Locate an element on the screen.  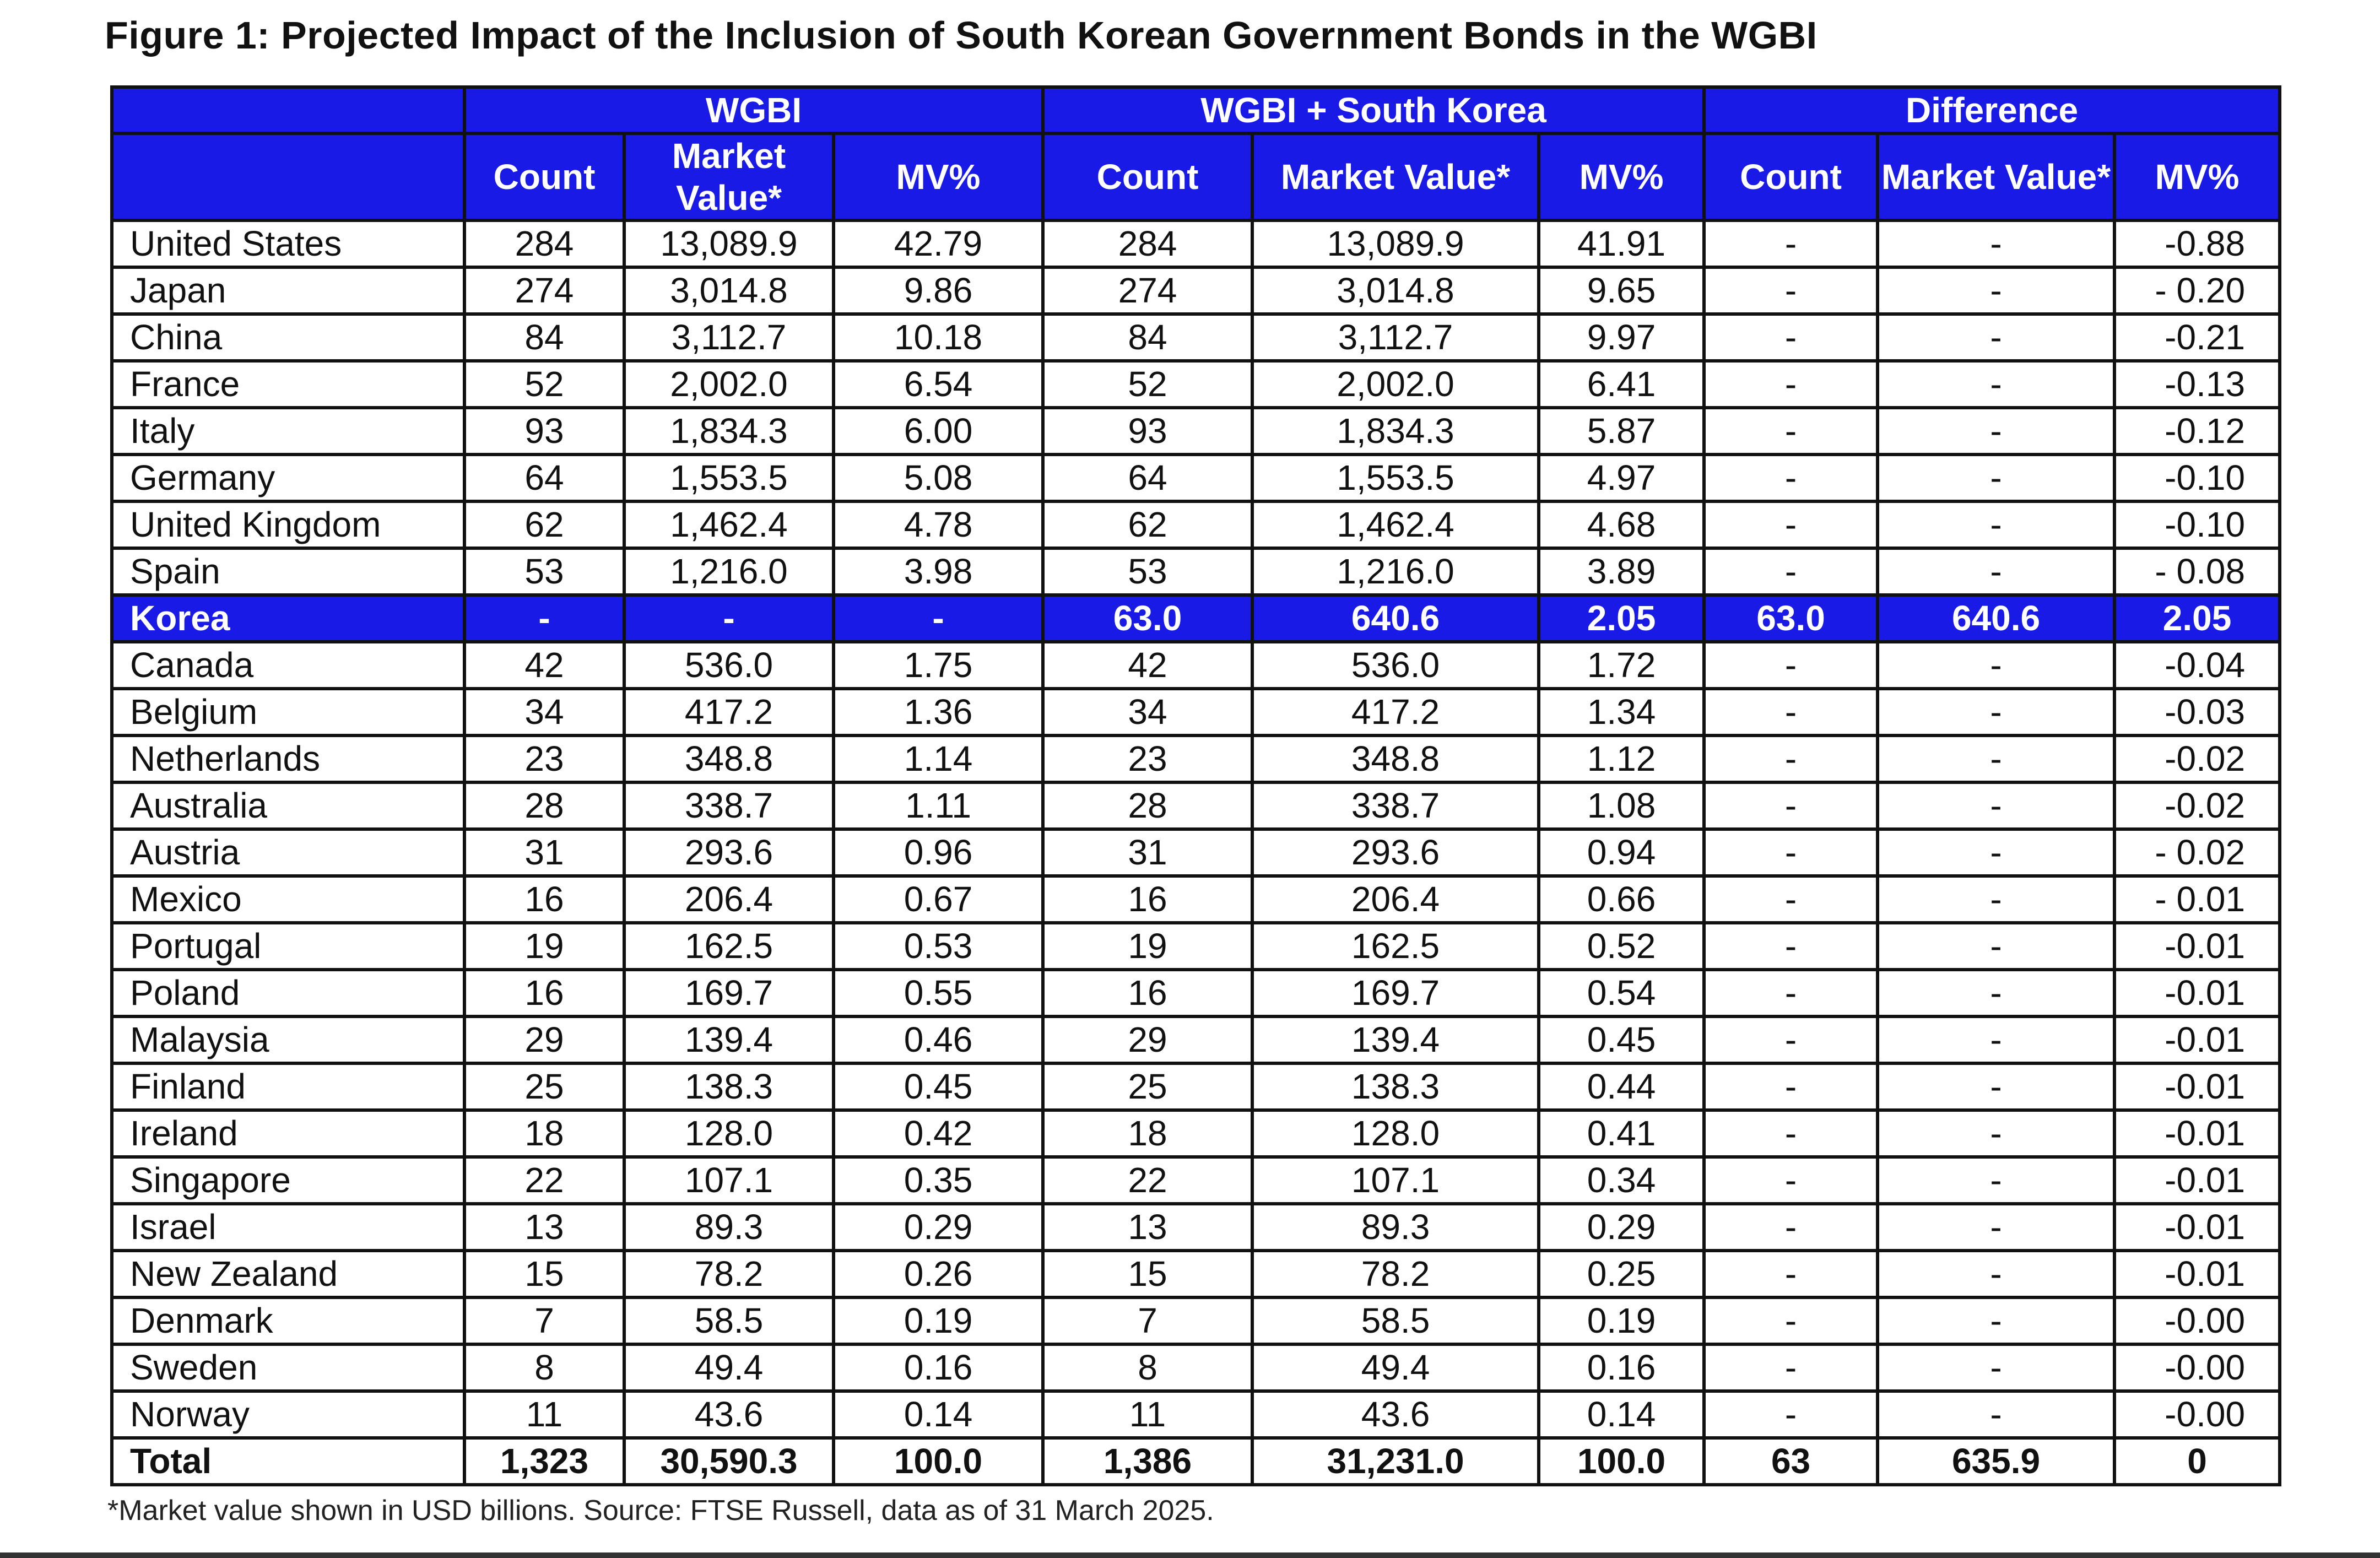
table-row: Ireland 18 128.0 0.42 18 128.0 0.41- - -0.01 is located at coordinates (1196, 1133).